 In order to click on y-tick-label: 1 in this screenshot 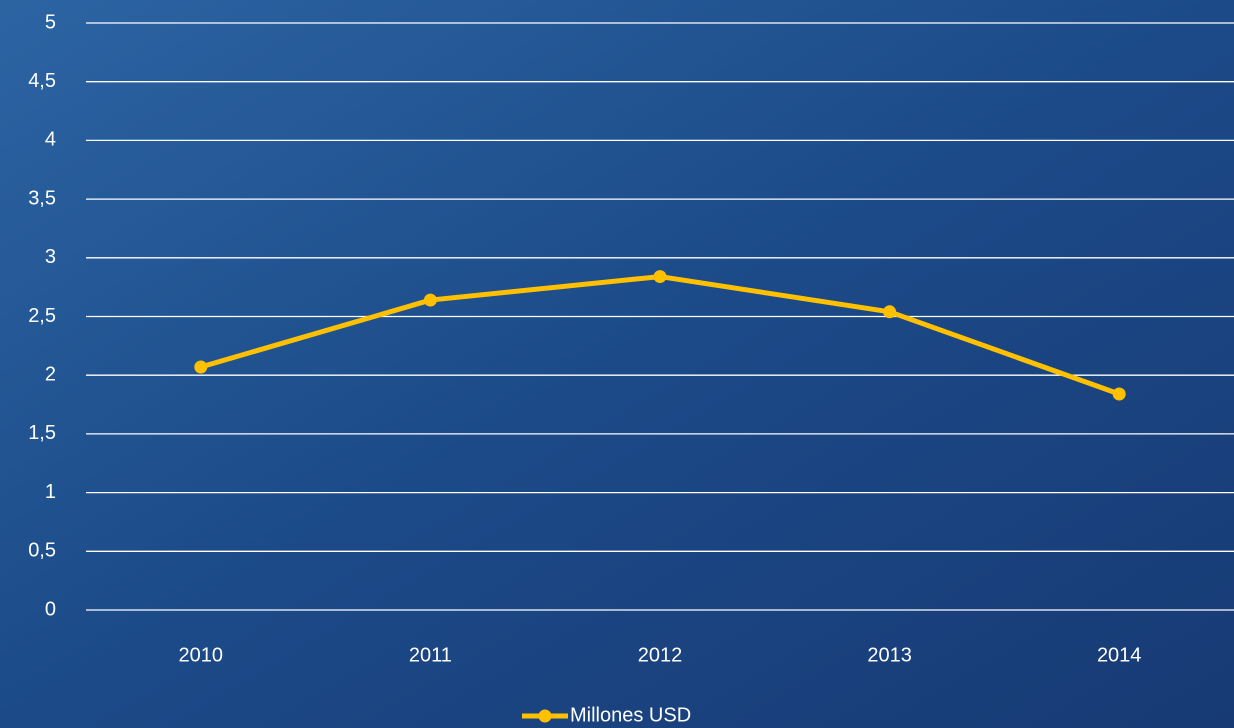, I will do `click(50, 492)`.